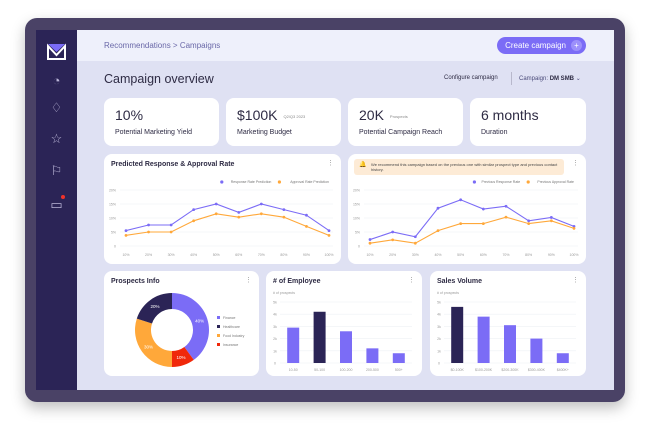 Image resolution: width=649 pixels, height=431 pixels. What do you see at coordinates (439, 303) in the screenshot?
I see `y-tick-label: 5k` at bounding box center [439, 303].